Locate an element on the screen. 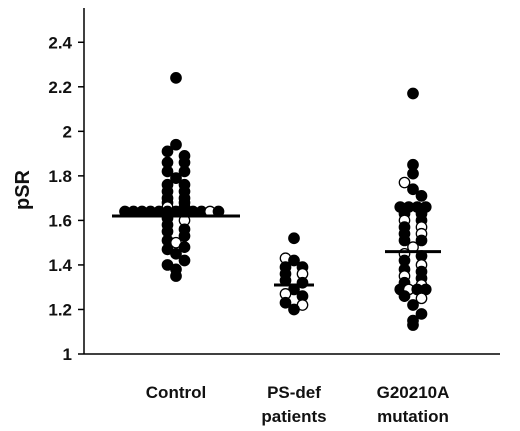 This screenshot has height=431, width=520. y-tick-label: 1.2 is located at coordinates (60, 309).